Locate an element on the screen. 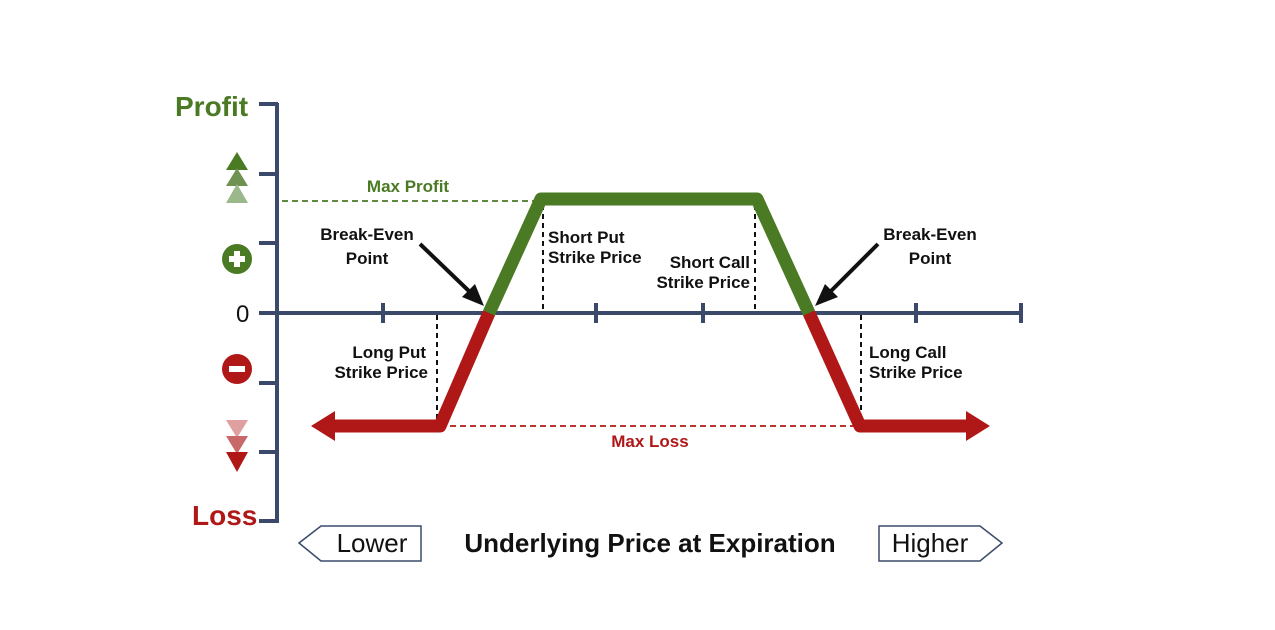 The image size is (1275, 630). profit-label: Profit is located at coordinates (211, 106).